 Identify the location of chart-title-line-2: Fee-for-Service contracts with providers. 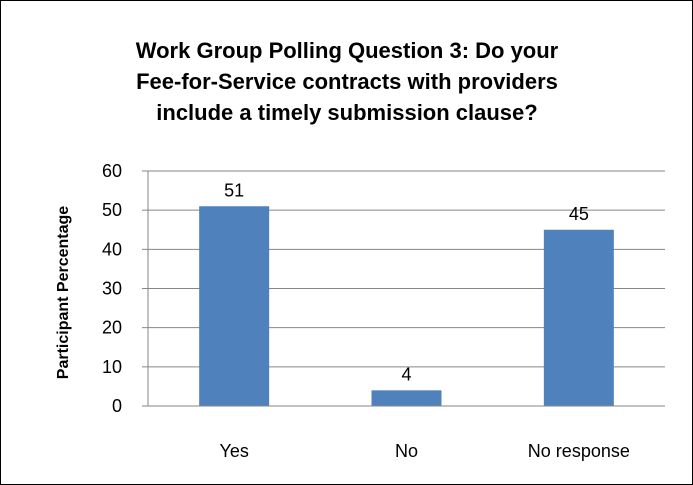
(347, 81).